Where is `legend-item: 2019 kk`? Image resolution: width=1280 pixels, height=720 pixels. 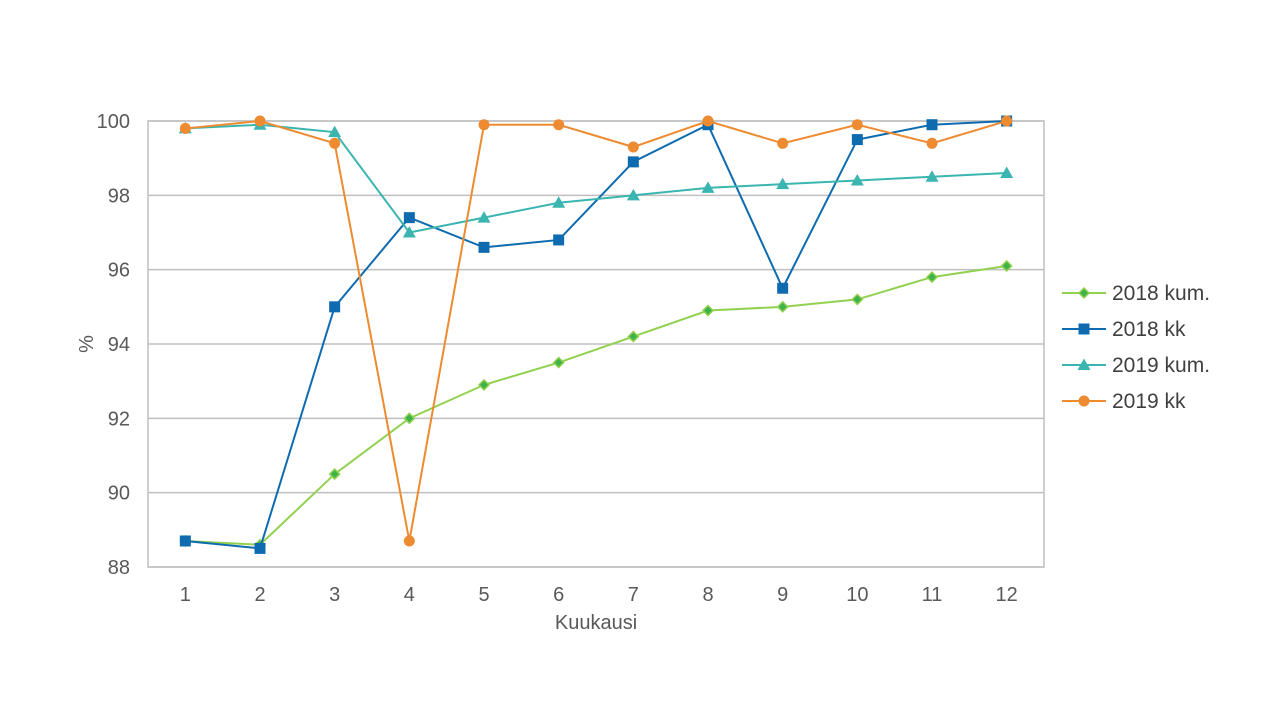
legend-item: 2019 kk is located at coordinates (1124, 401).